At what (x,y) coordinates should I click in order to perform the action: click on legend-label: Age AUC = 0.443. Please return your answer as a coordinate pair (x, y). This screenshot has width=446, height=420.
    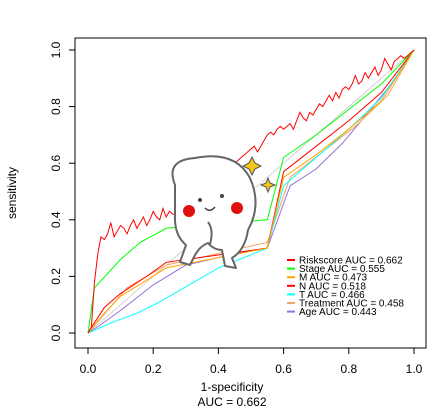
    Looking at the image, I should click on (338, 312).